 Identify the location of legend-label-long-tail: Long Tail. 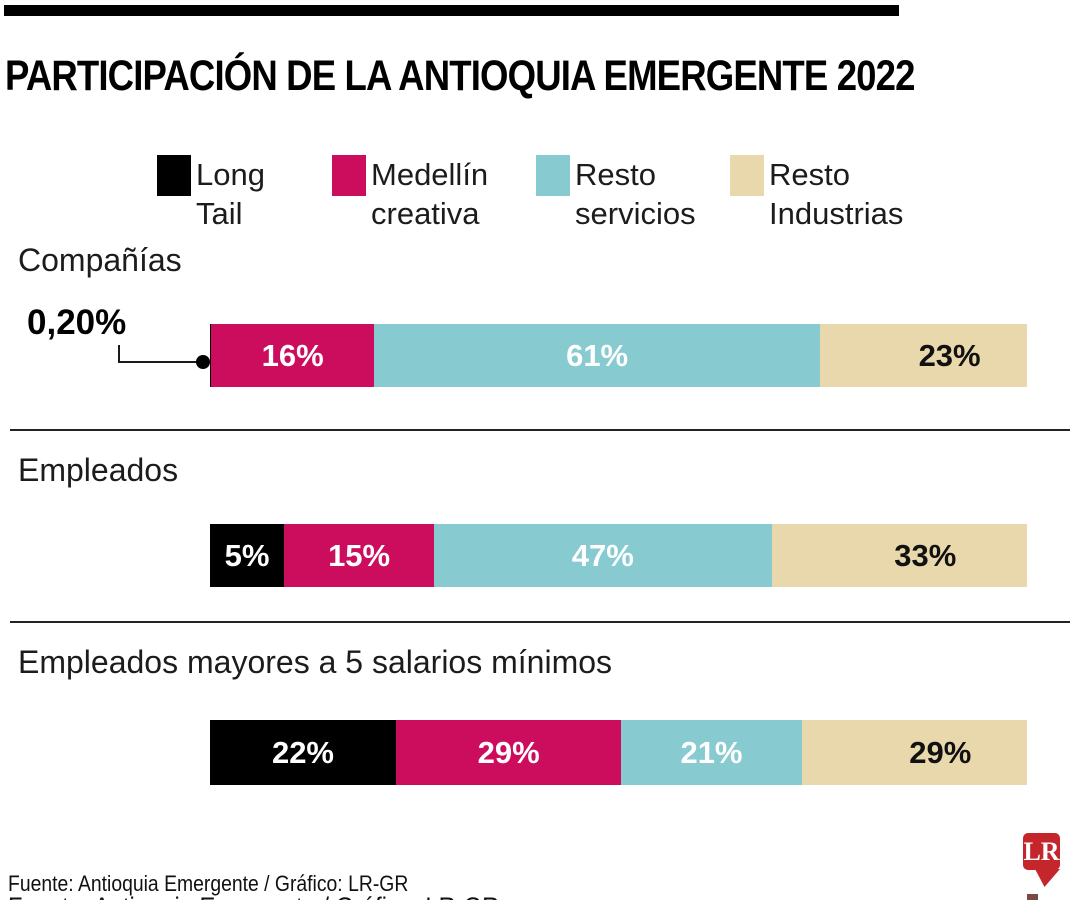
(230, 194).